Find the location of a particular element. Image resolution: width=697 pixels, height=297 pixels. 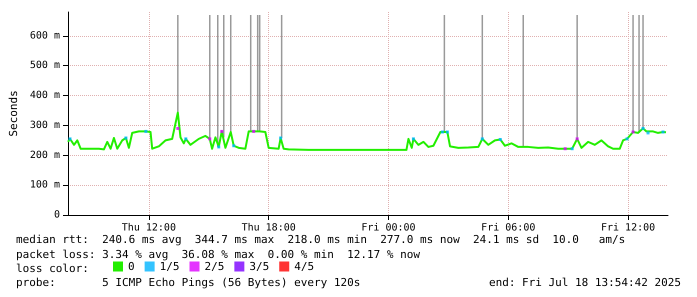

y-tick-label: 600 m is located at coordinates (45, 36).